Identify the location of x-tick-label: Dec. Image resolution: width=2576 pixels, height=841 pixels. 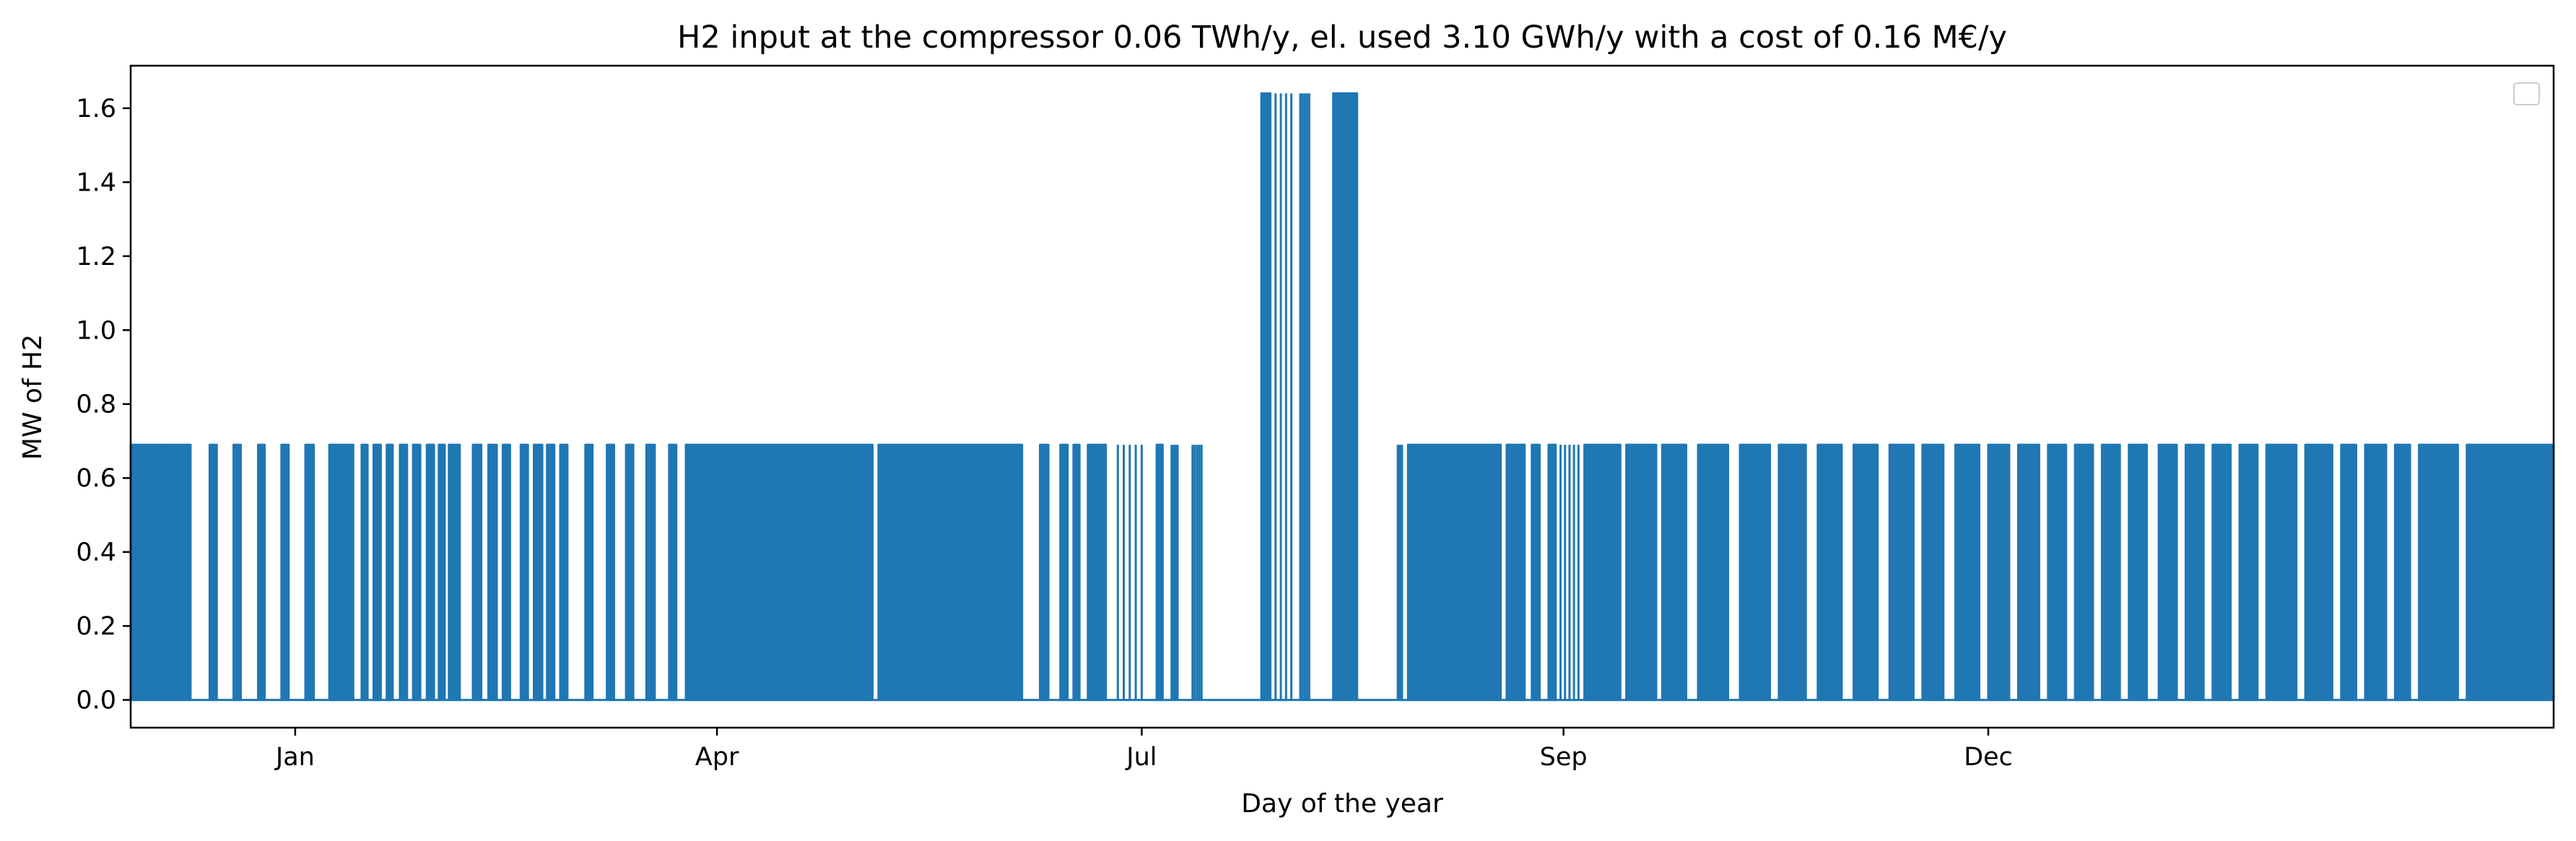
(1988, 757).